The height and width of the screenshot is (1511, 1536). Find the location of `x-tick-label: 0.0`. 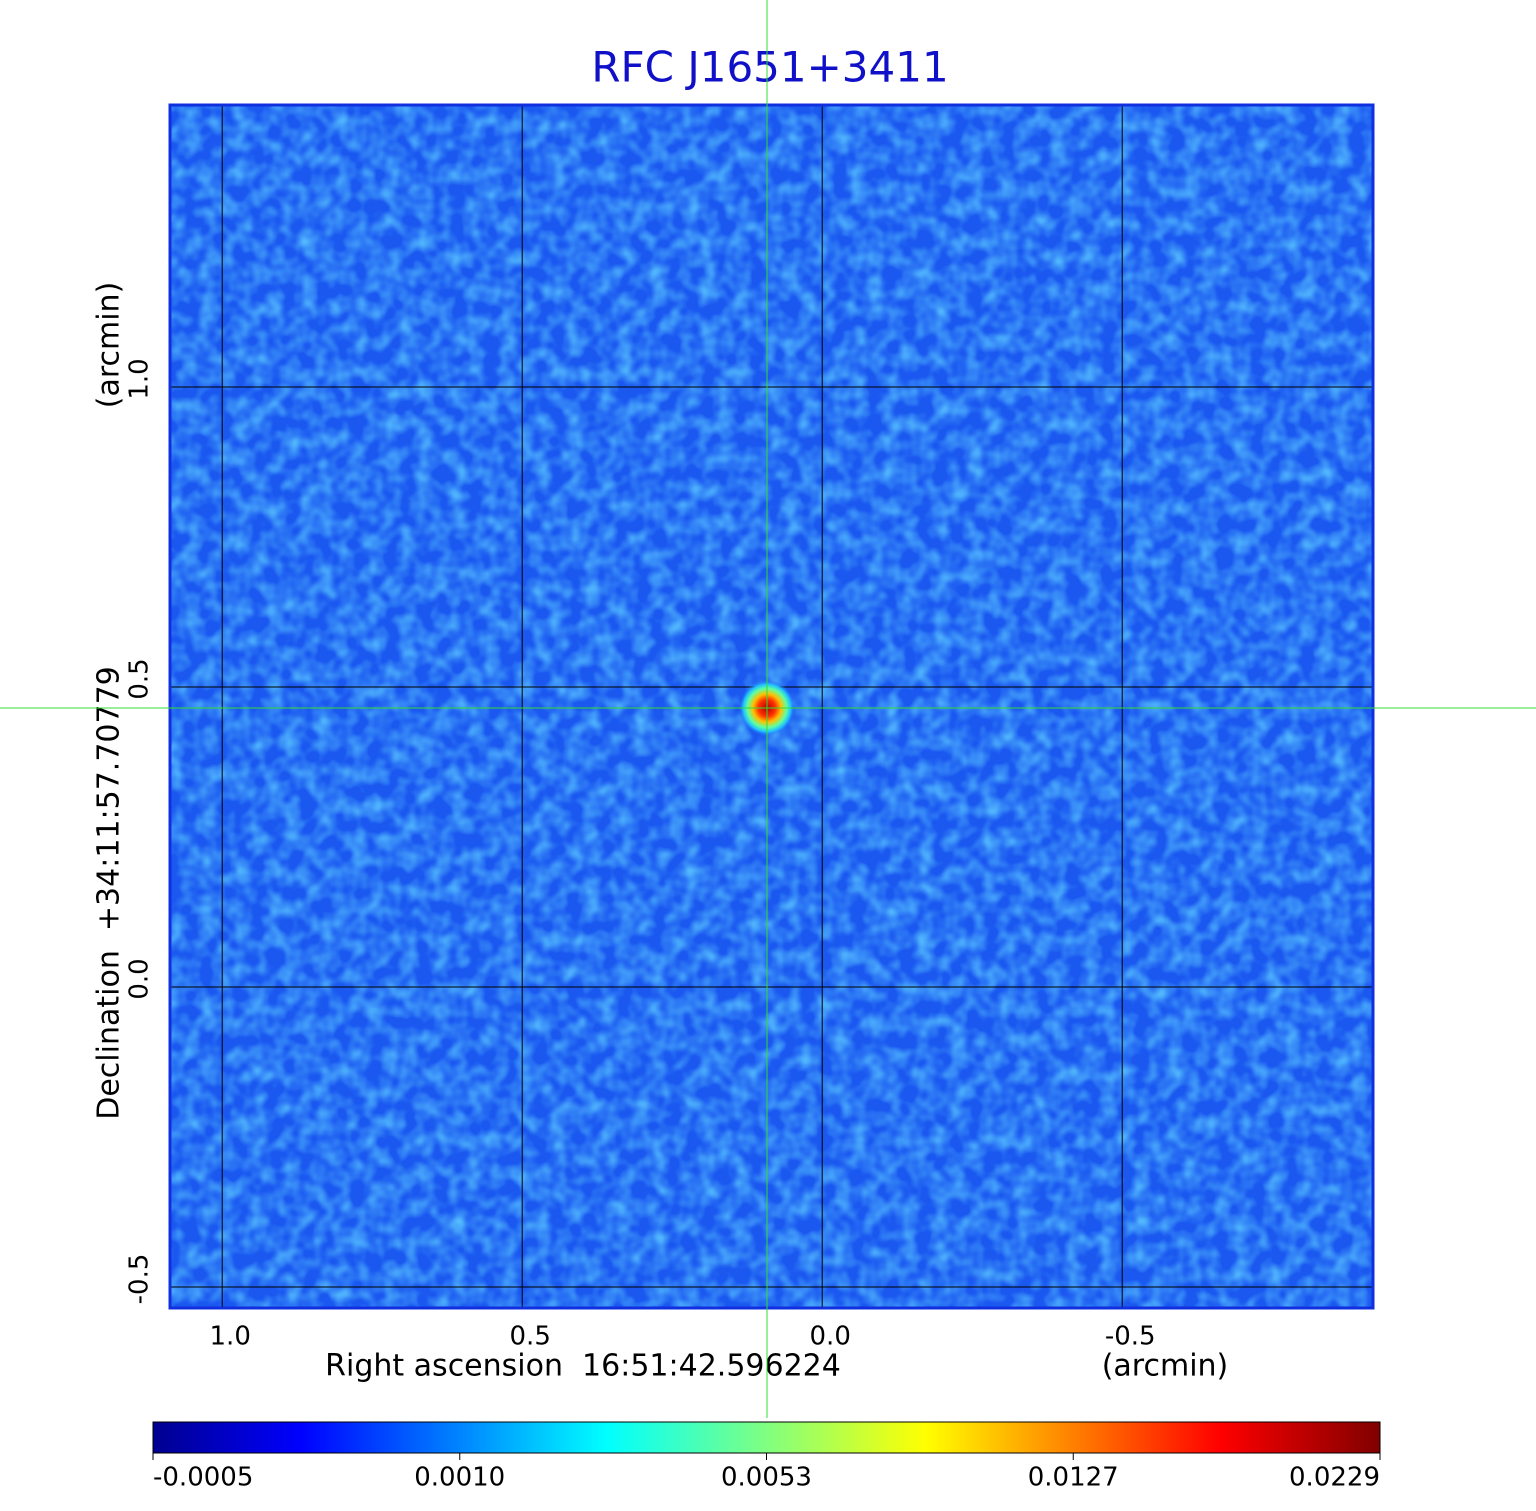

x-tick-label: 0.0 is located at coordinates (830, 1337).